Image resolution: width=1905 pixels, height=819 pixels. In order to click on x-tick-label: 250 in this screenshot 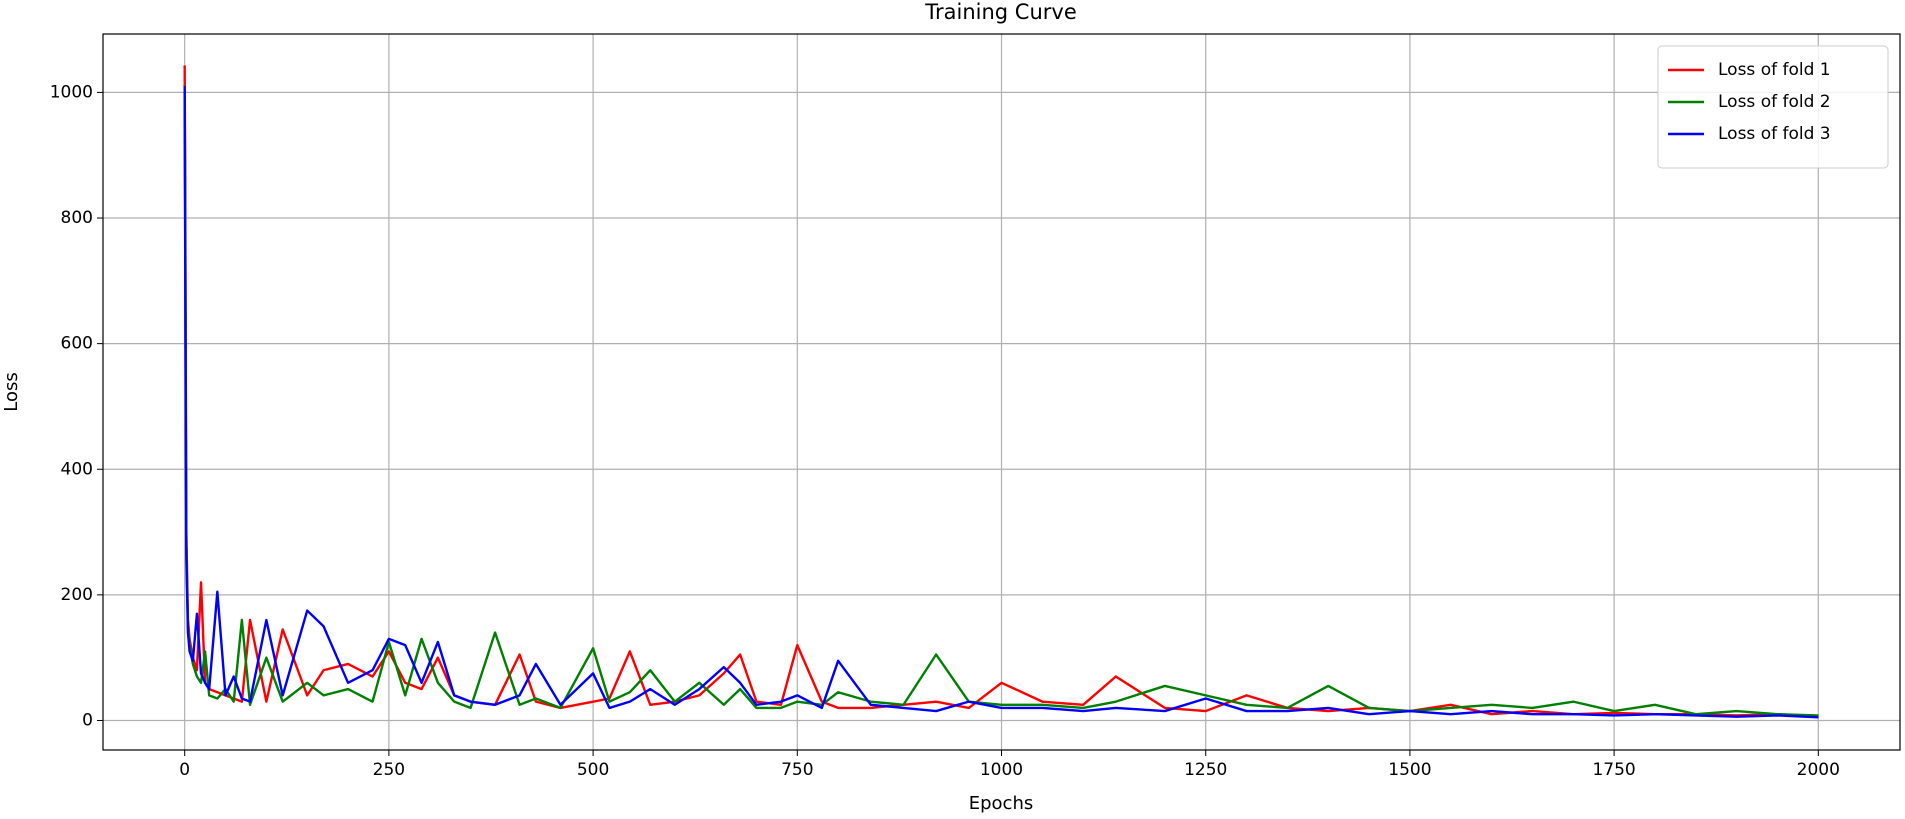, I will do `click(389, 770)`.